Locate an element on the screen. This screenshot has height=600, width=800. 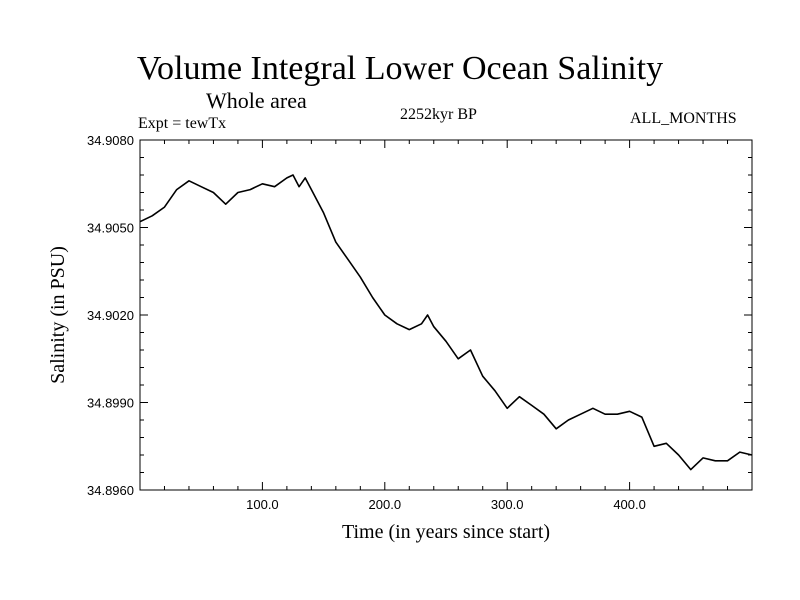
chart-subtitle: Whole area is located at coordinates (256, 100).